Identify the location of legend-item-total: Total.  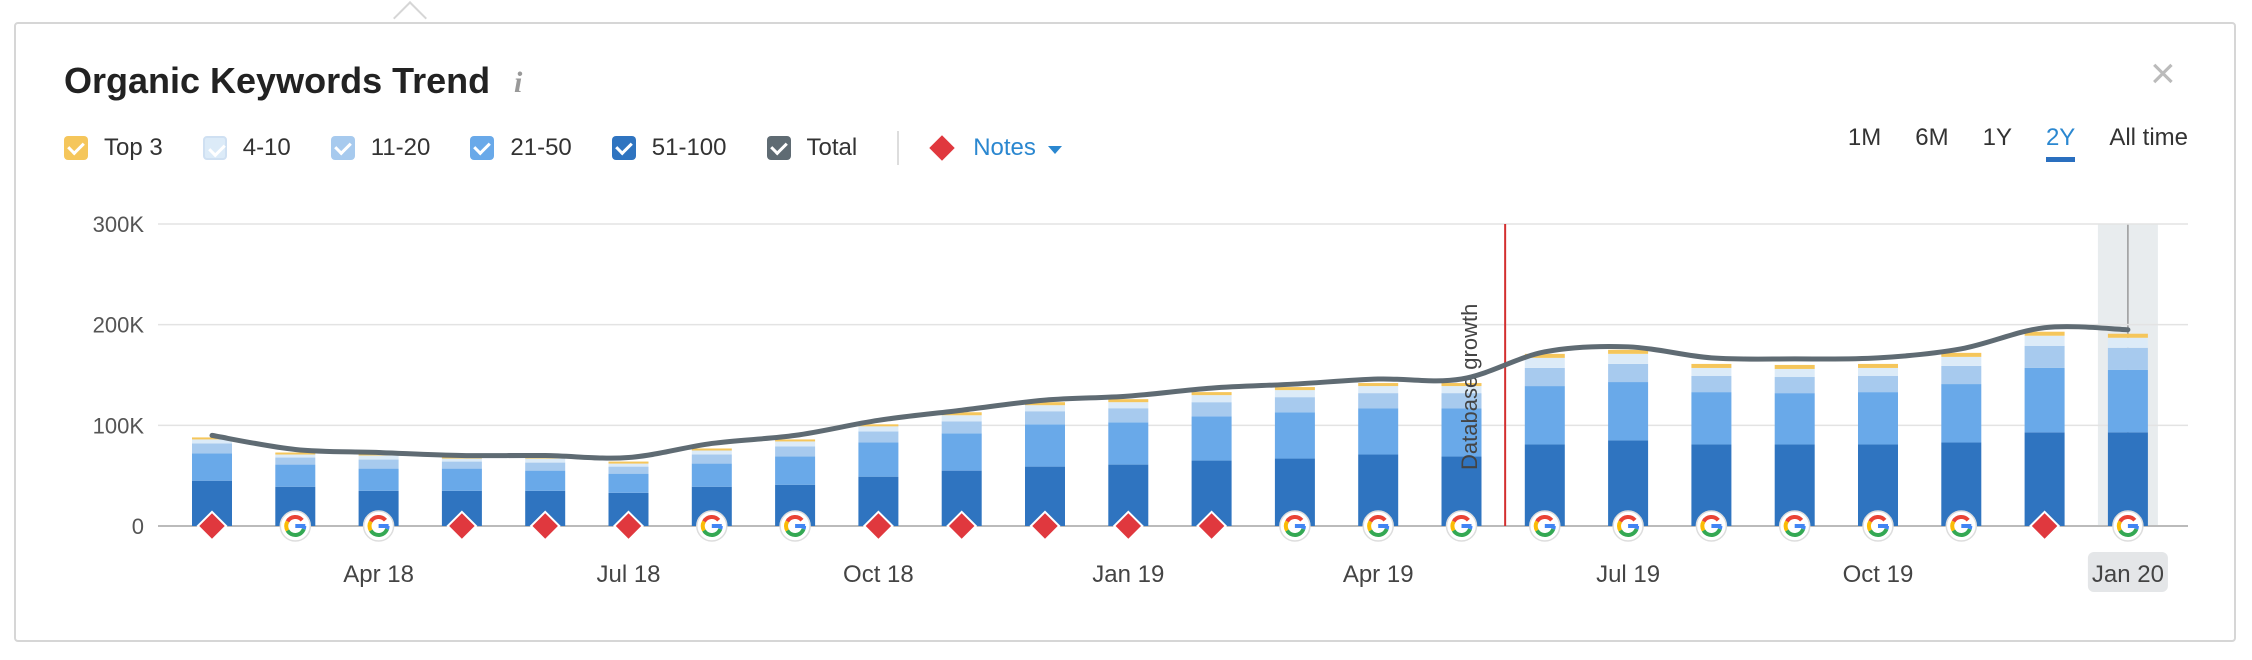
(812, 148).